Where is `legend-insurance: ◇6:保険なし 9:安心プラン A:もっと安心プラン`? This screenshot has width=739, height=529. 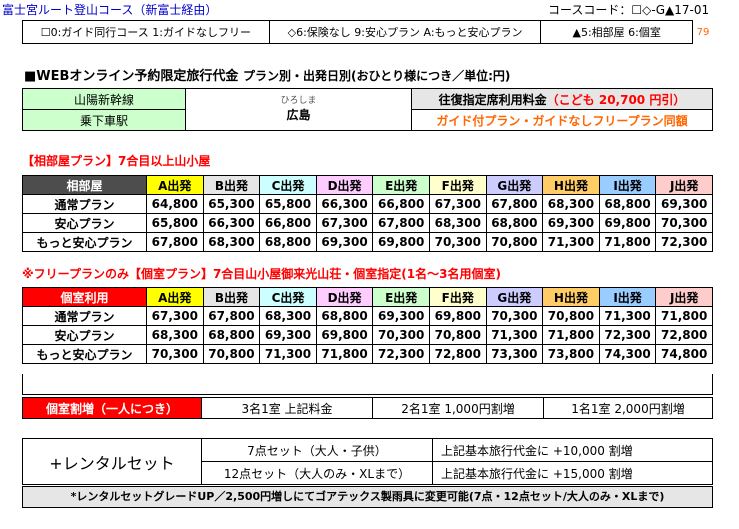 legend-insurance: ◇6:保険なし 9:安心プラン A:もっと安心プラン is located at coordinates (405, 32).